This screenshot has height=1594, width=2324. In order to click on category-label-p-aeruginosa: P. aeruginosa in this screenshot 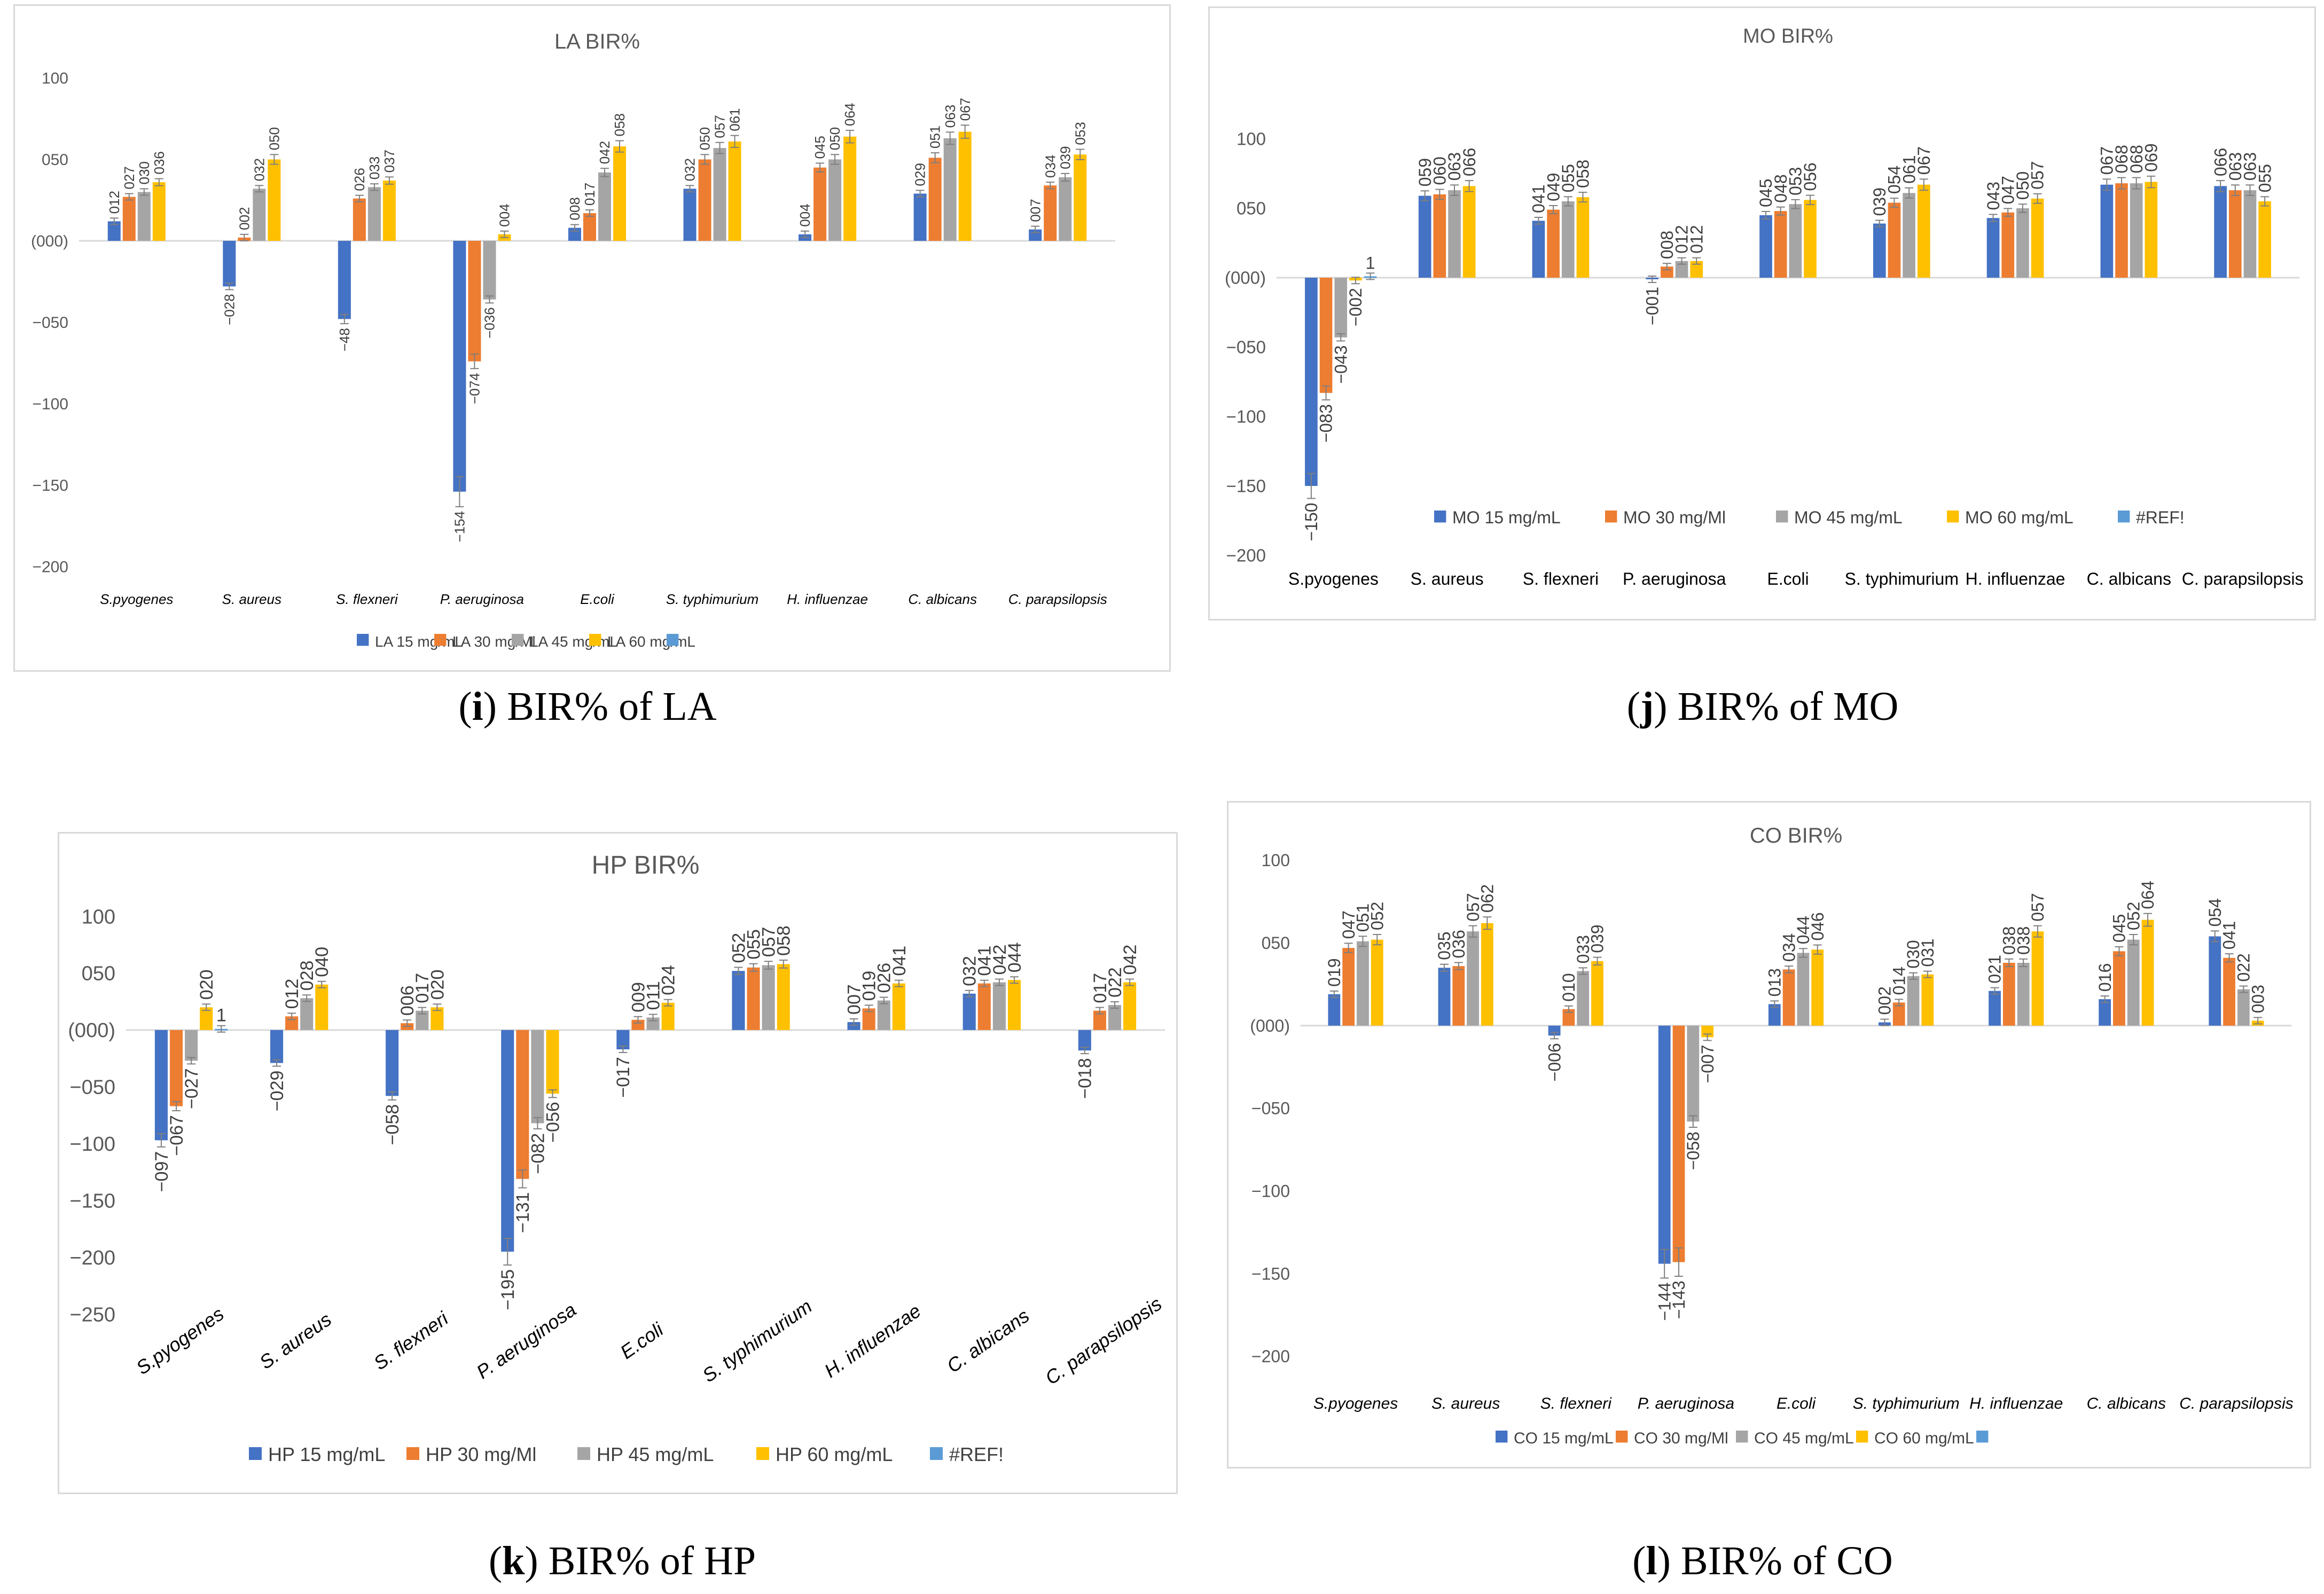, I will do `click(1686, 1403)`.